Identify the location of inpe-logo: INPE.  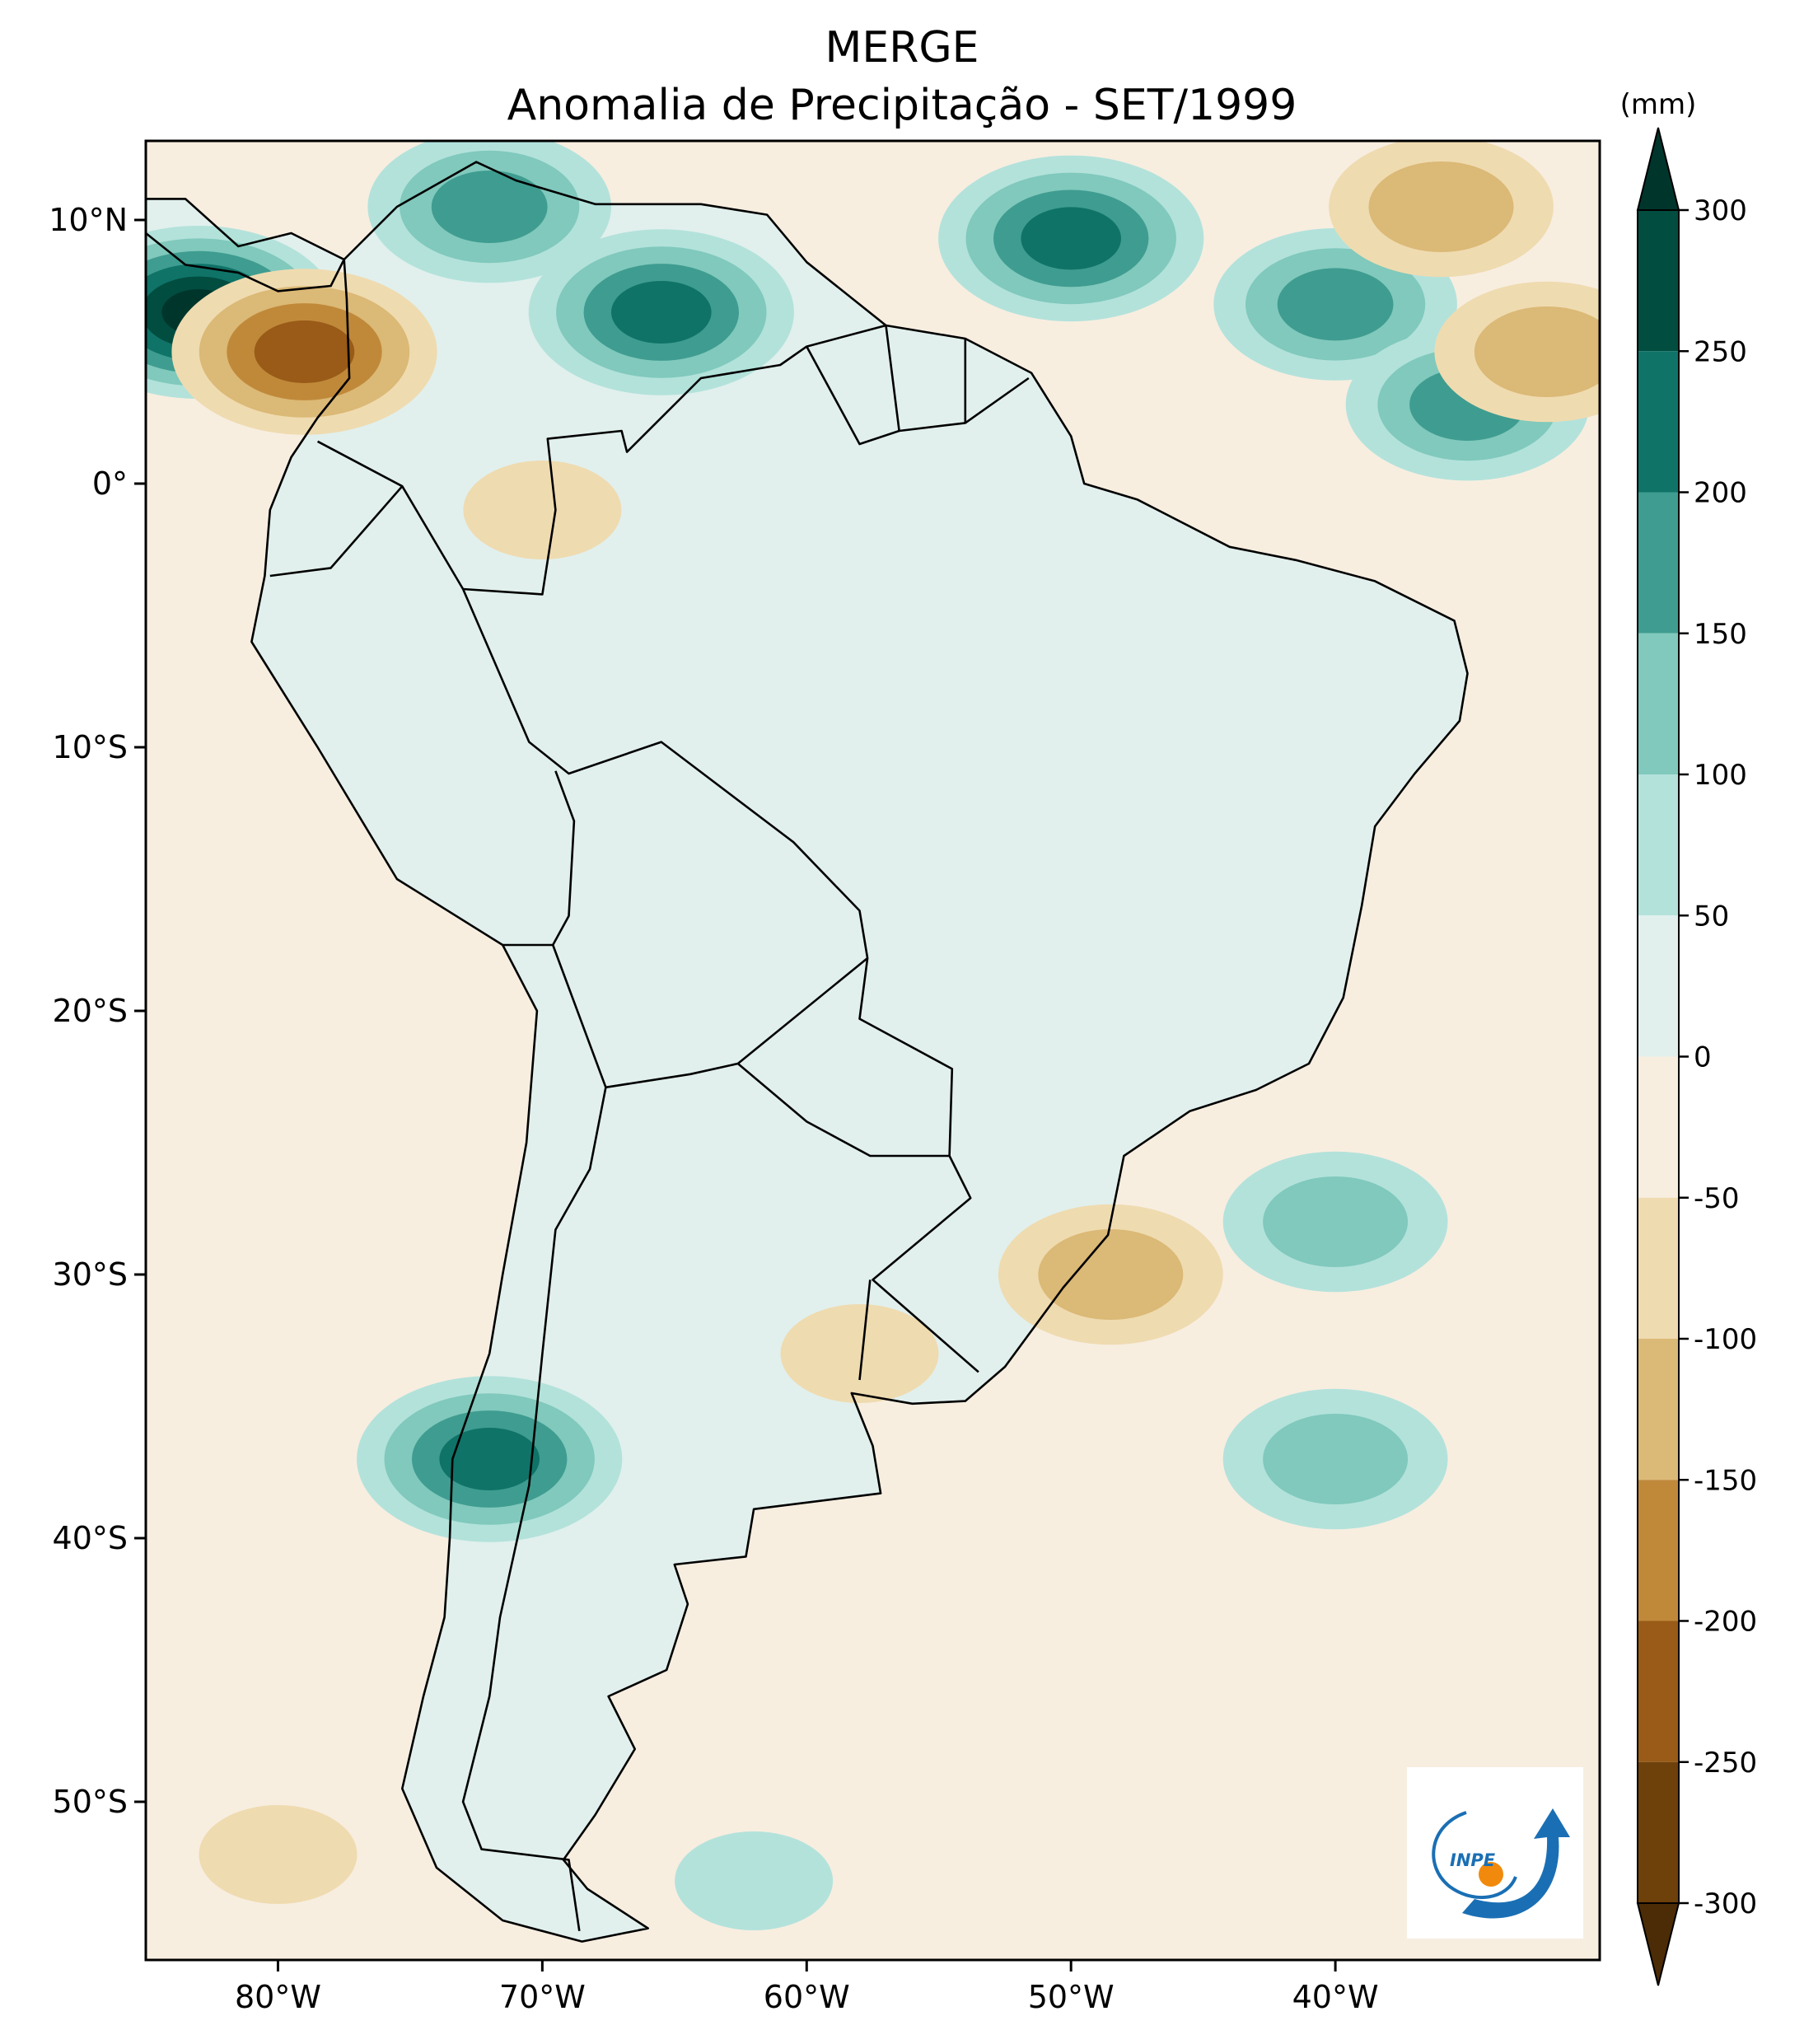
(1495, 1853).